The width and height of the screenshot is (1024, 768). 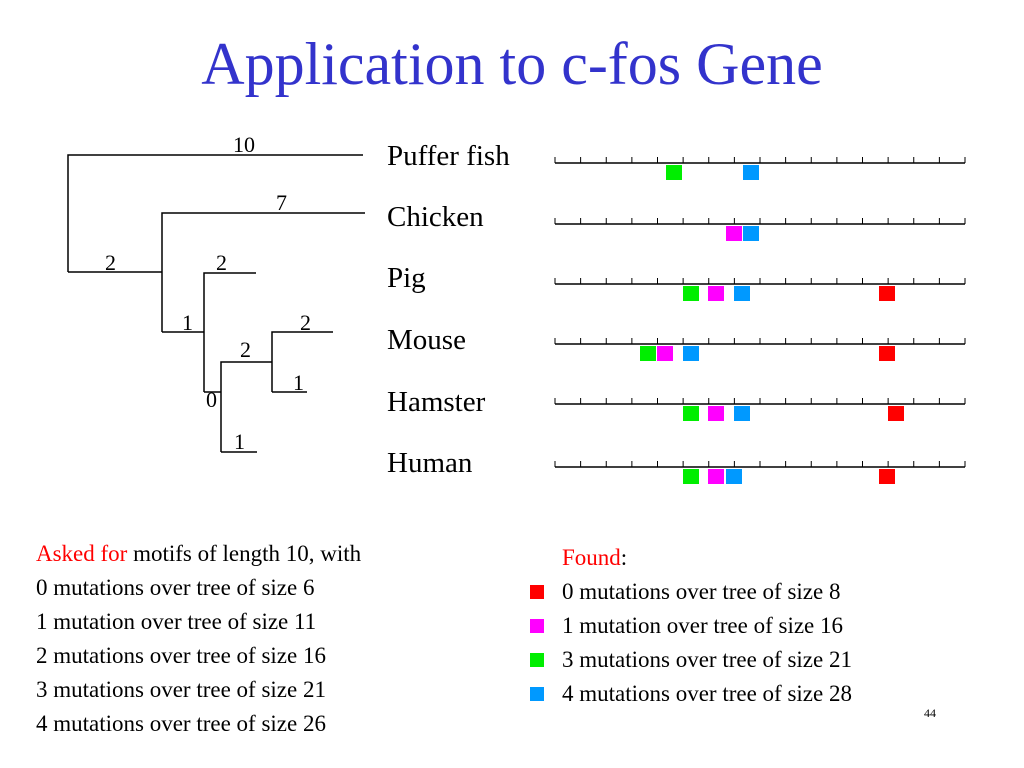 I want to click on branch-label-hamster: 1, so click(x=298, y=382).